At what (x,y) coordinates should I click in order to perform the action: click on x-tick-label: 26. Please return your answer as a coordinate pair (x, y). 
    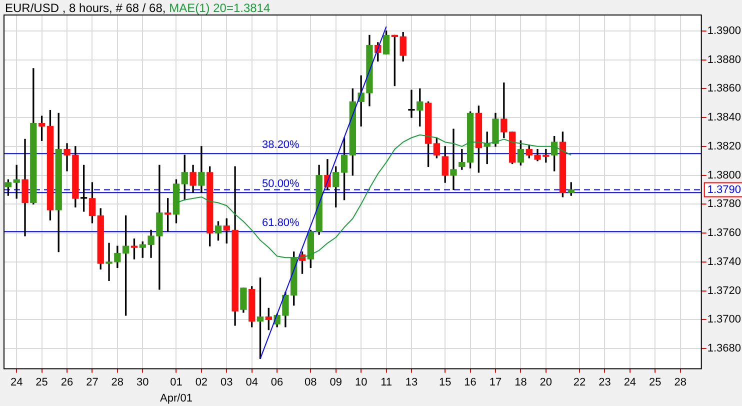
    Looking at the image, I should click on (67, 382).